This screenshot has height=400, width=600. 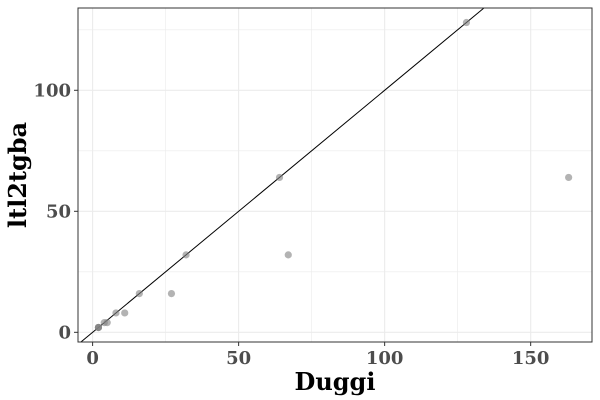 What do you see at coordinates (335, 381) in the screenshot?
I see `x-axis-title: Duggi` at bounding box center [335, 381].